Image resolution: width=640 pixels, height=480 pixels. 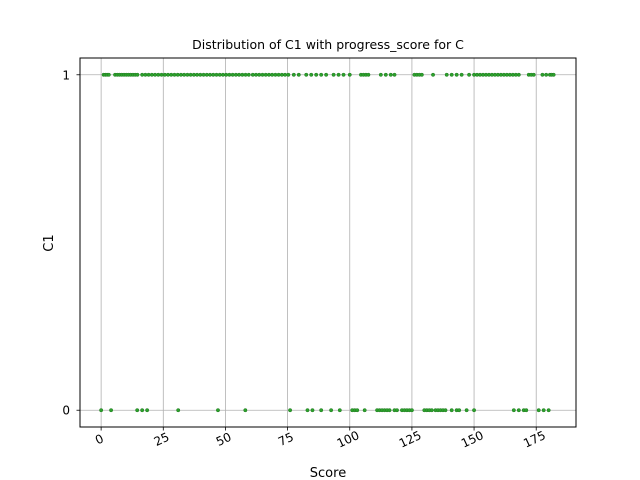 What do you see at coordinates (66, 411) in the screenshot?
I see `y-tick-label: 0` at bounding box center [66, 411].